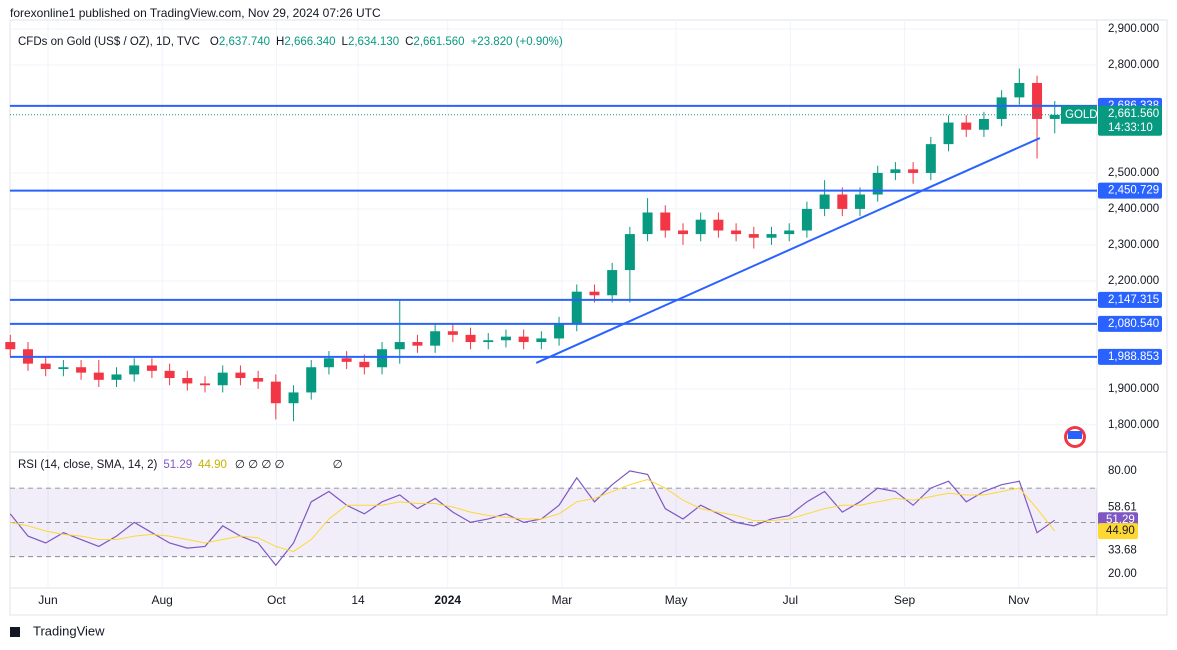  What do you see at coordinates (1133, 389) in the screenshot?
I see `y-tick-label: 1,900.000` at bounding box center [1133, 389].